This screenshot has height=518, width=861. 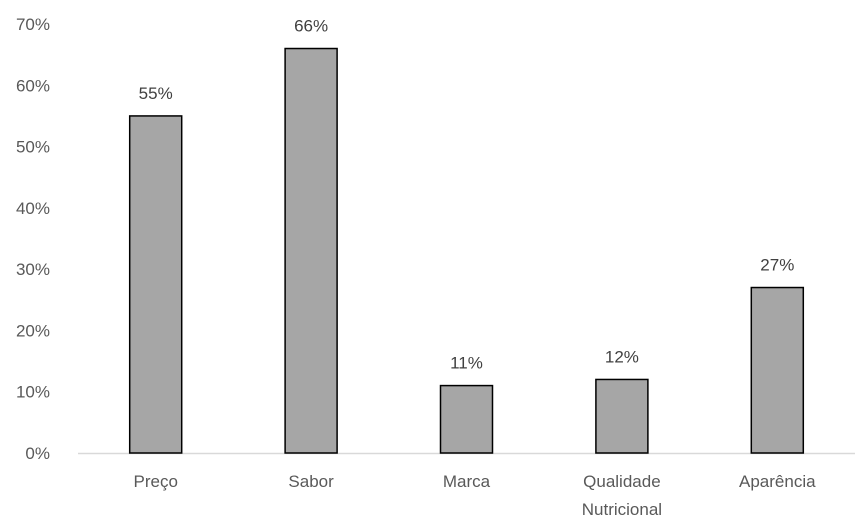 What do you see at coordinates (33, 147) in the screenshot?
I see `y-tick-label: 50%` at bounding box center [33, 147].